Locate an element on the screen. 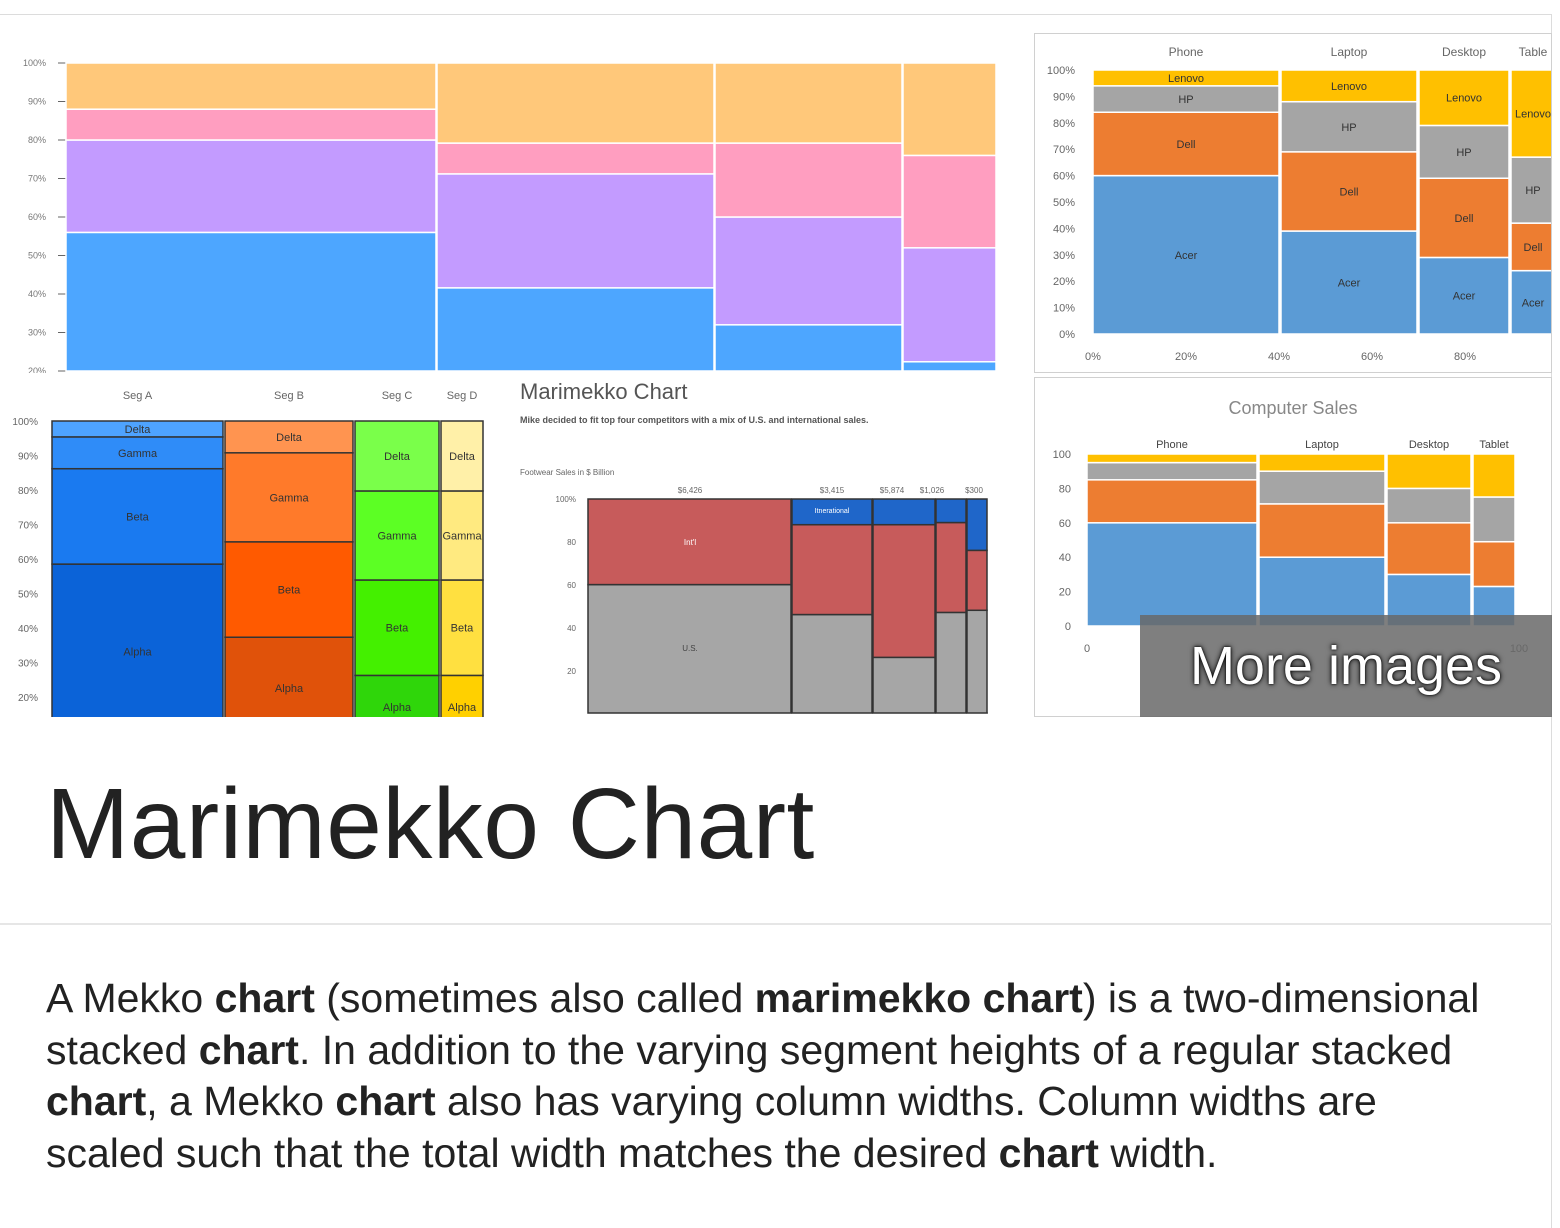 This screenshot has width=1560, height=1228. x-tick-label: 40% is located at coordinates (1279, 357).